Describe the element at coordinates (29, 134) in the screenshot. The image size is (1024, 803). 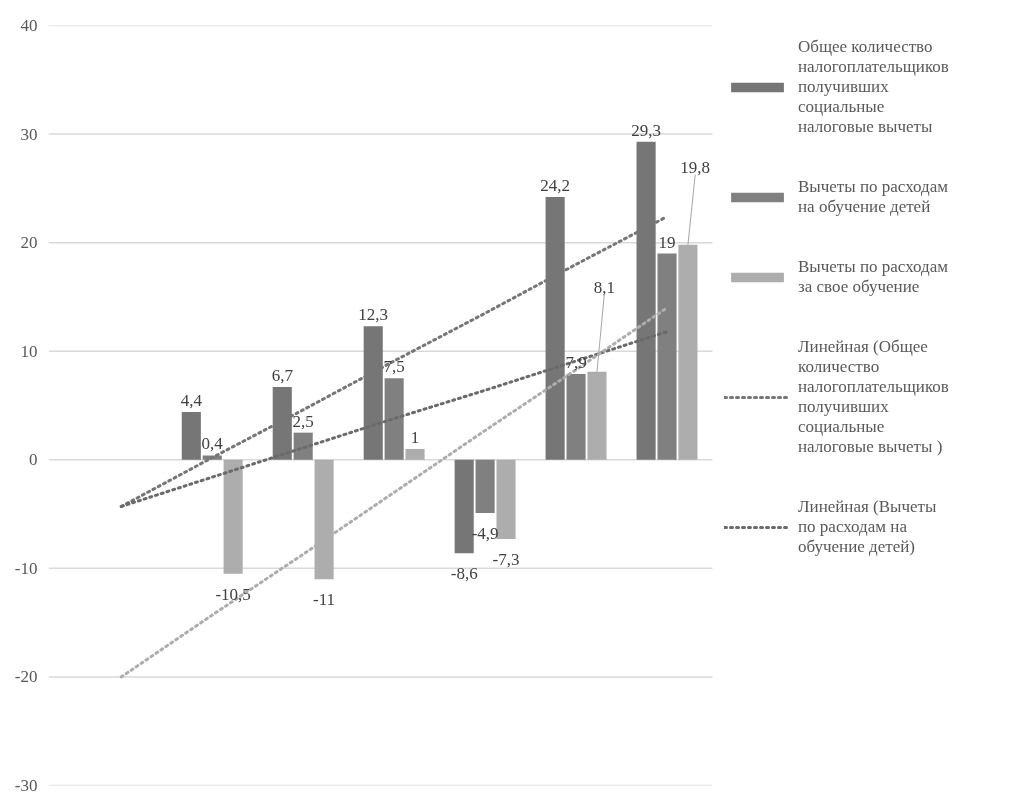
I see `y-tick-label: 30` at that location.